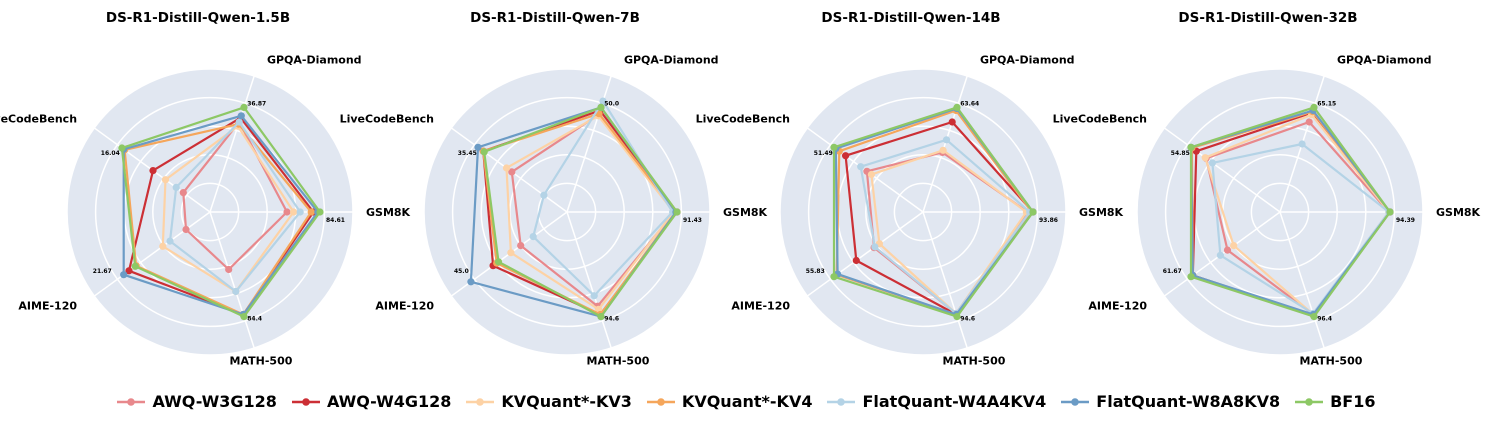 The image size is (1492, 434). I want to click on max-value-label: 16.04, so click(110, 153).